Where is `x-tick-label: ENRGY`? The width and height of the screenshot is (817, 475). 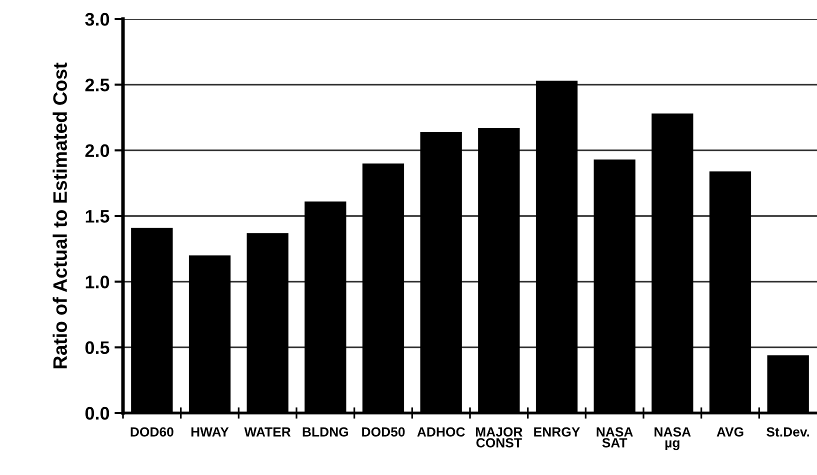 x-tick-label: ENRGY is located at coordinates (557, 432).